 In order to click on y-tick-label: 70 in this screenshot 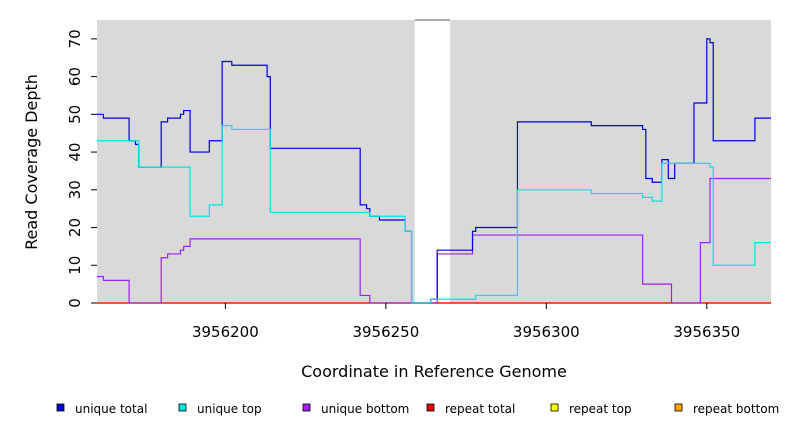, I will do `click(75, 38)`.